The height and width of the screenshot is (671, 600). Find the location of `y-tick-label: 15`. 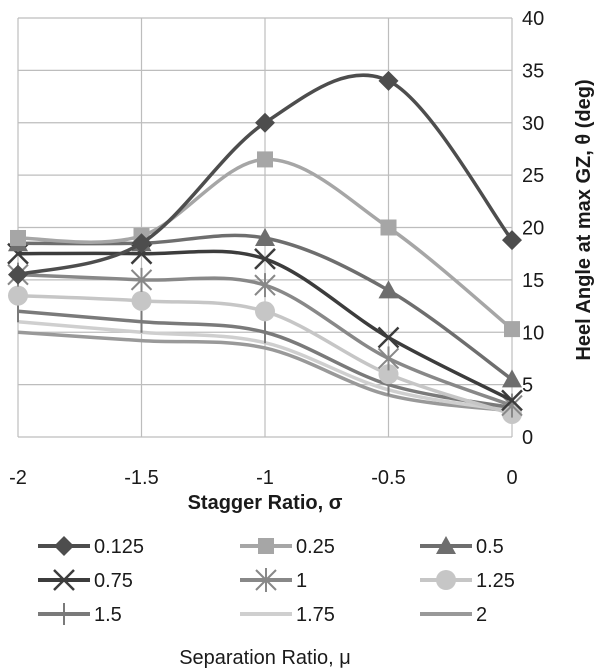

y-tick-label: 15 is located at coordinates (533, 281).